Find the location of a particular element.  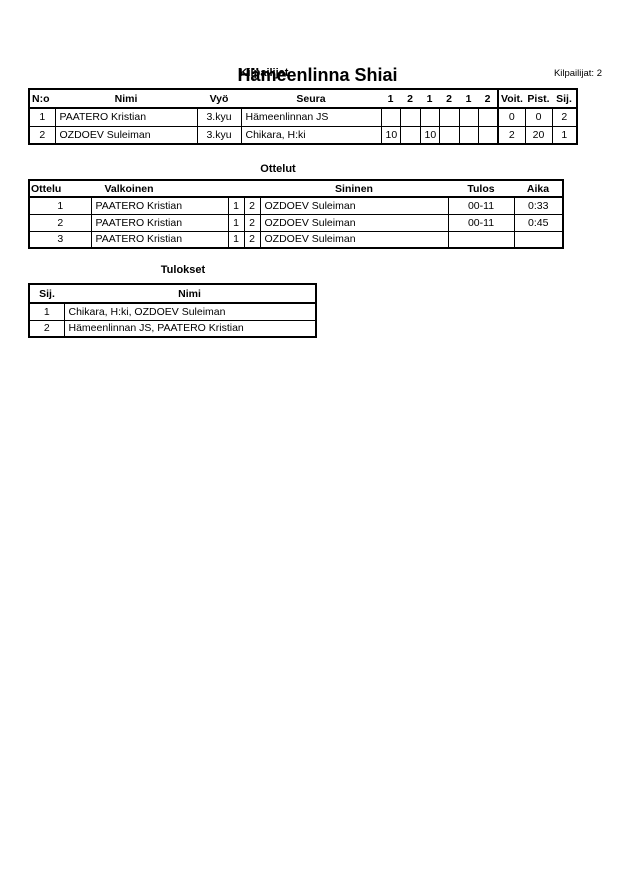

section-title-kilpailijat: Kilpailijat is located at coordinates (264, 73).